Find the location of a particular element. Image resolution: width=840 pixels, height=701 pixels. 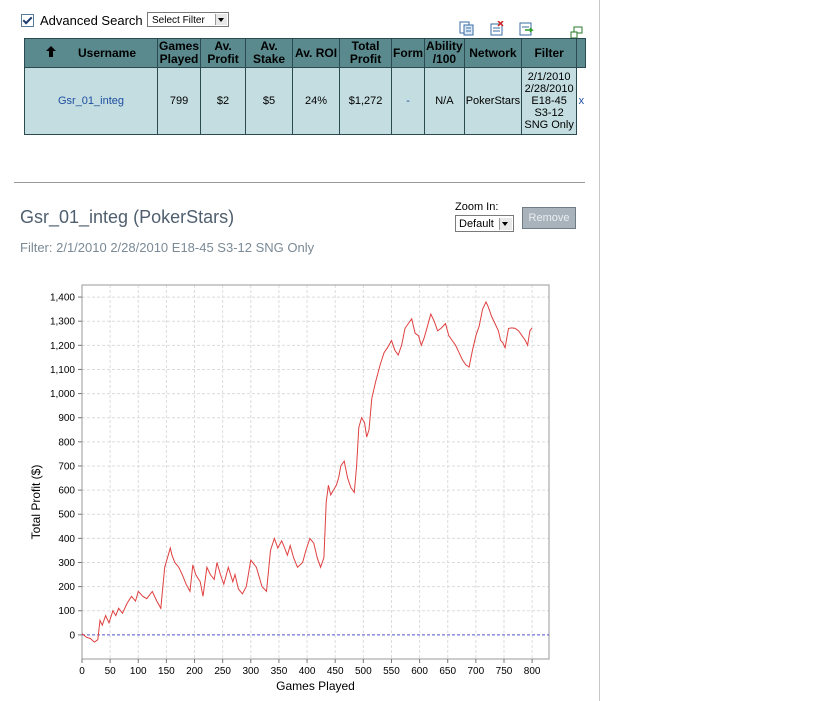

x-tick-label: 450 is located at coordinates (335, 671).